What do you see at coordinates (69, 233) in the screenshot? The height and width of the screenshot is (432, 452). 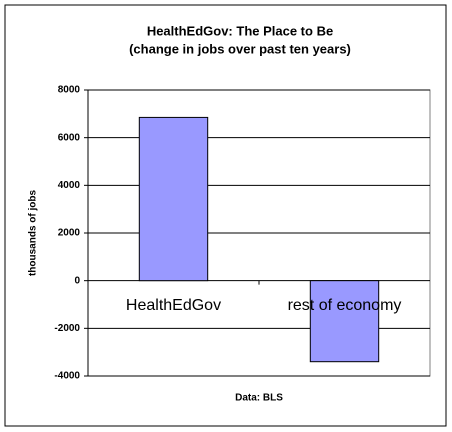 I see `y-tick-label: 2000` at bounding box center [69, 233].